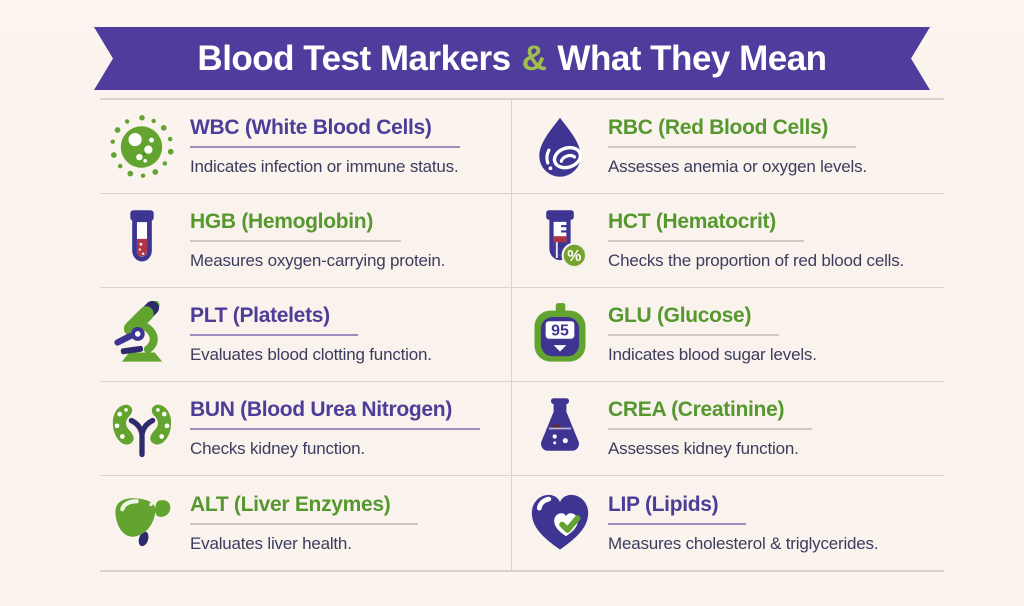  Describe the element at coordinates (307, 221) in the screenshot. I see `marker-full-name: (Hemoglobin)` at that location.